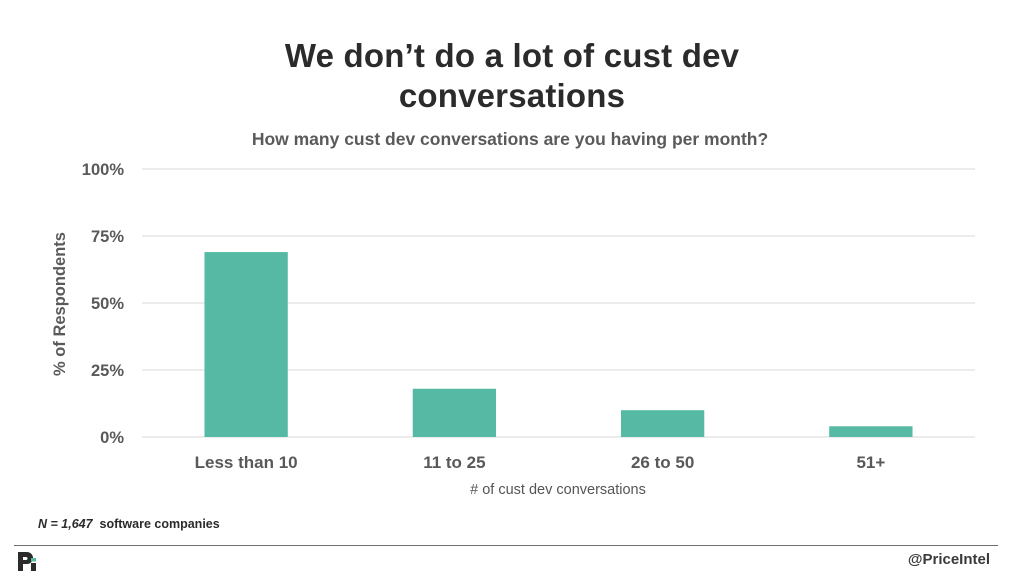 The image size is (1024, 576). I want to click on footnote-text: software companies, so click(159, 524).